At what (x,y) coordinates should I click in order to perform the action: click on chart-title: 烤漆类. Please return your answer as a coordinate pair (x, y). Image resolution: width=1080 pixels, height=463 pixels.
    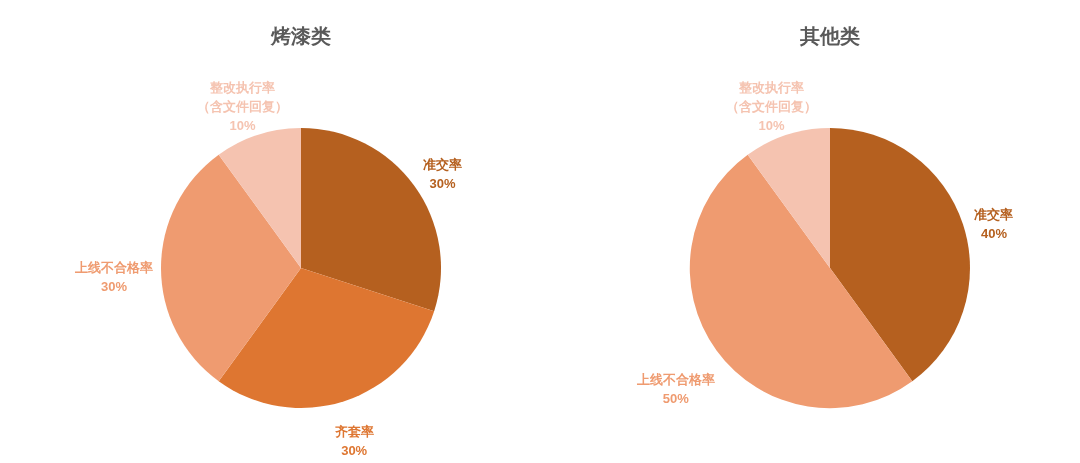
    Looking at the image, I should click on (300, 36).